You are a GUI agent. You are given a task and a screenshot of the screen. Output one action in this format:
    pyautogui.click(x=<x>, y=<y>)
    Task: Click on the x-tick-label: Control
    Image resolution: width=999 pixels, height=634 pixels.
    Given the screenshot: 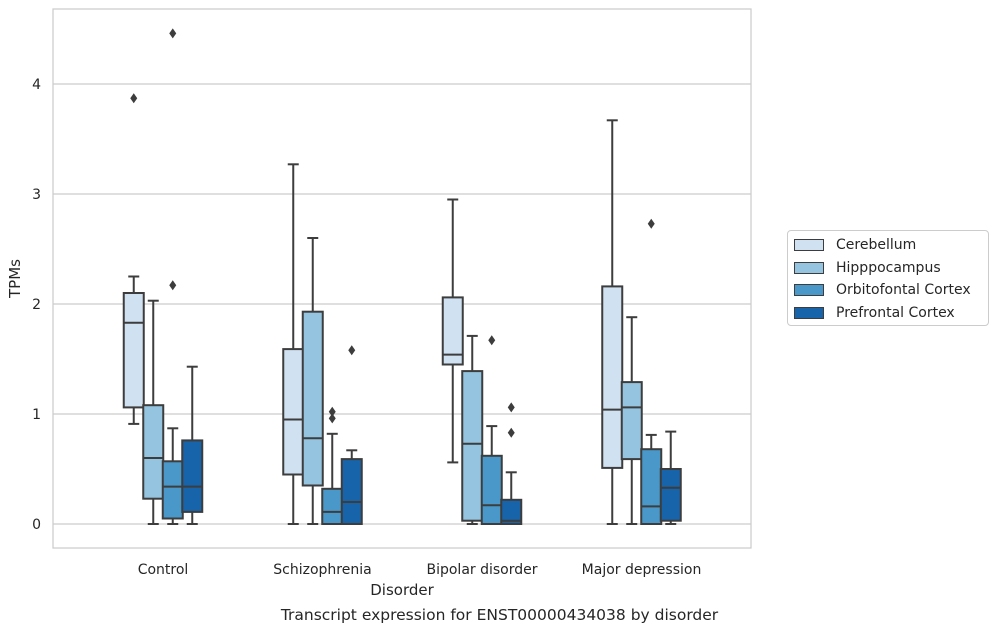 What is the action you would take?
    pyautogui.click(x=163, y=570)
    